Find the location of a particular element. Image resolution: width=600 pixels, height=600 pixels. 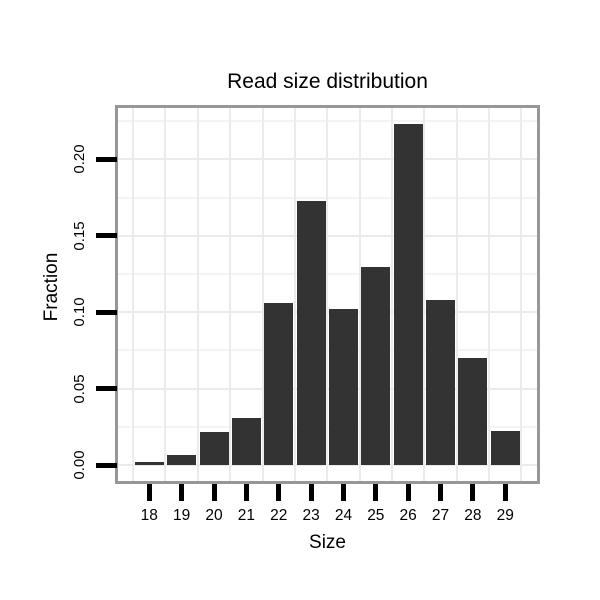

x-tick-label: 19 is located at coordinates (182, 515).